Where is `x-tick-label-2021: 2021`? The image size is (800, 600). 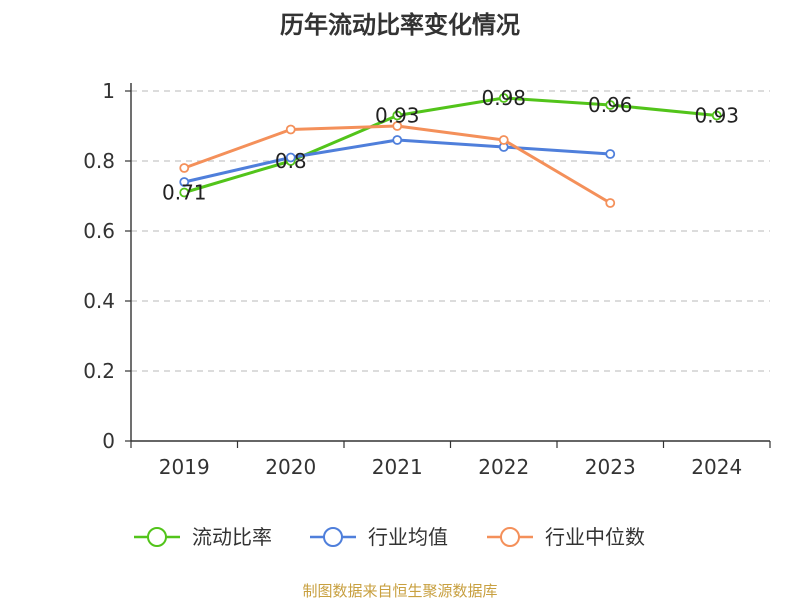 x-tick-label-2021: 2021 is located at coordinates (397, 467).